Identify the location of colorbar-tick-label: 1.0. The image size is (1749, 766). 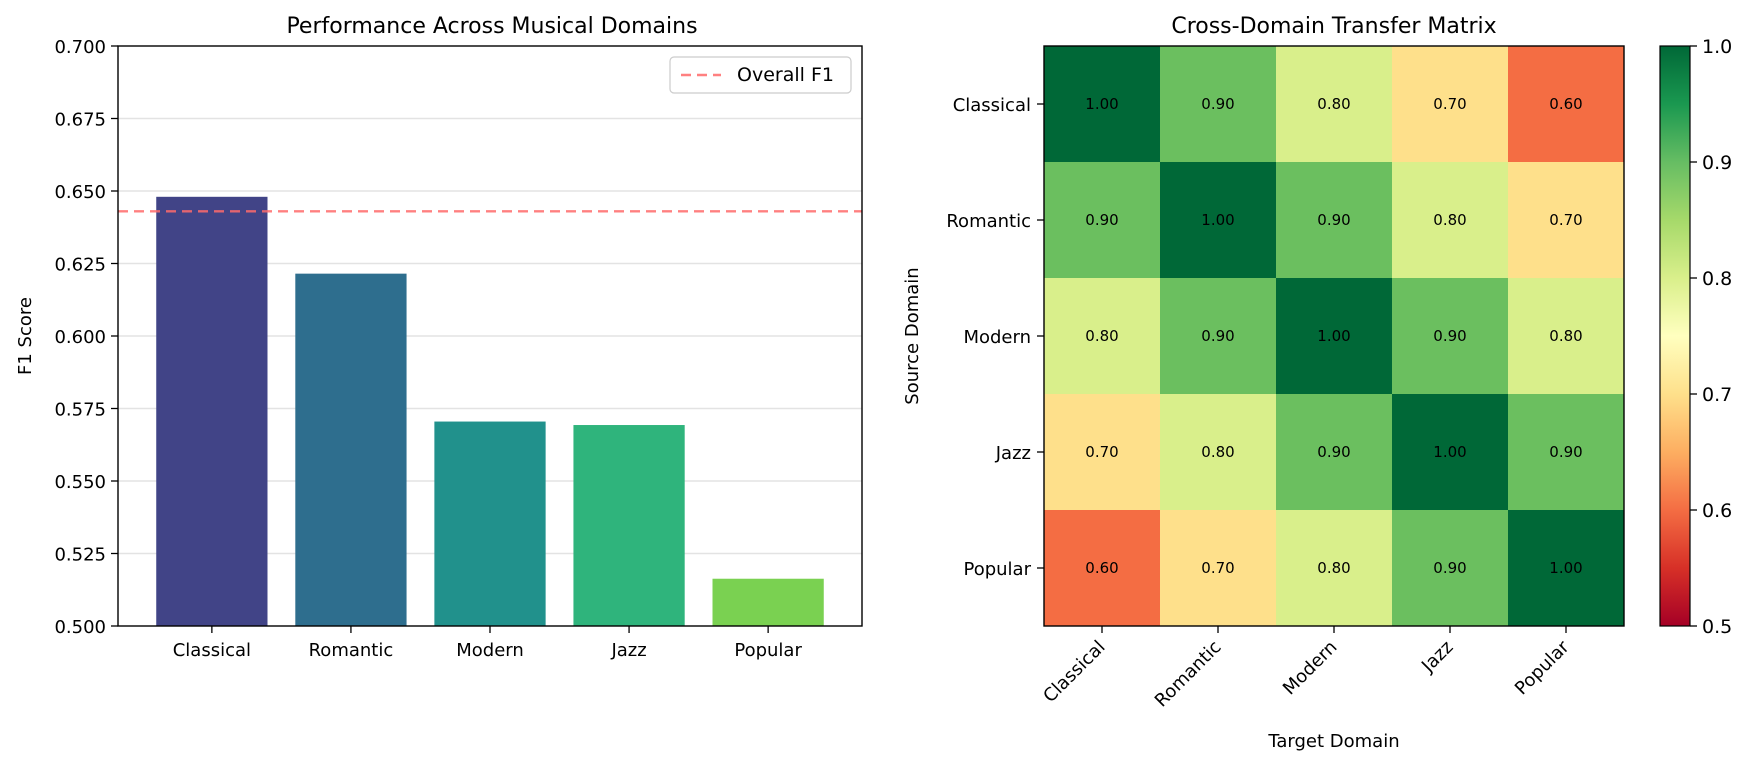
(1717, 47).